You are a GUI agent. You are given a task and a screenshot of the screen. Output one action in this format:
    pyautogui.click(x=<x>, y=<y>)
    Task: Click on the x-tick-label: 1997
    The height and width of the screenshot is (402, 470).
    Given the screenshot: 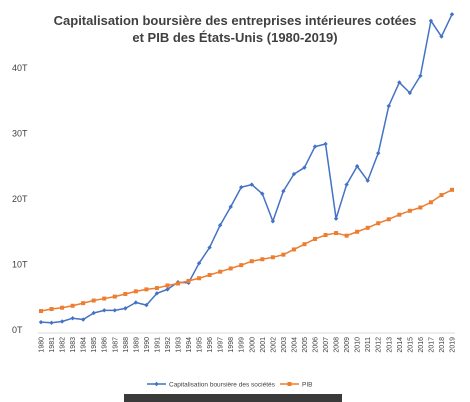 What is the action you would take?
    pyautogui.click(x=221, y=345)
    